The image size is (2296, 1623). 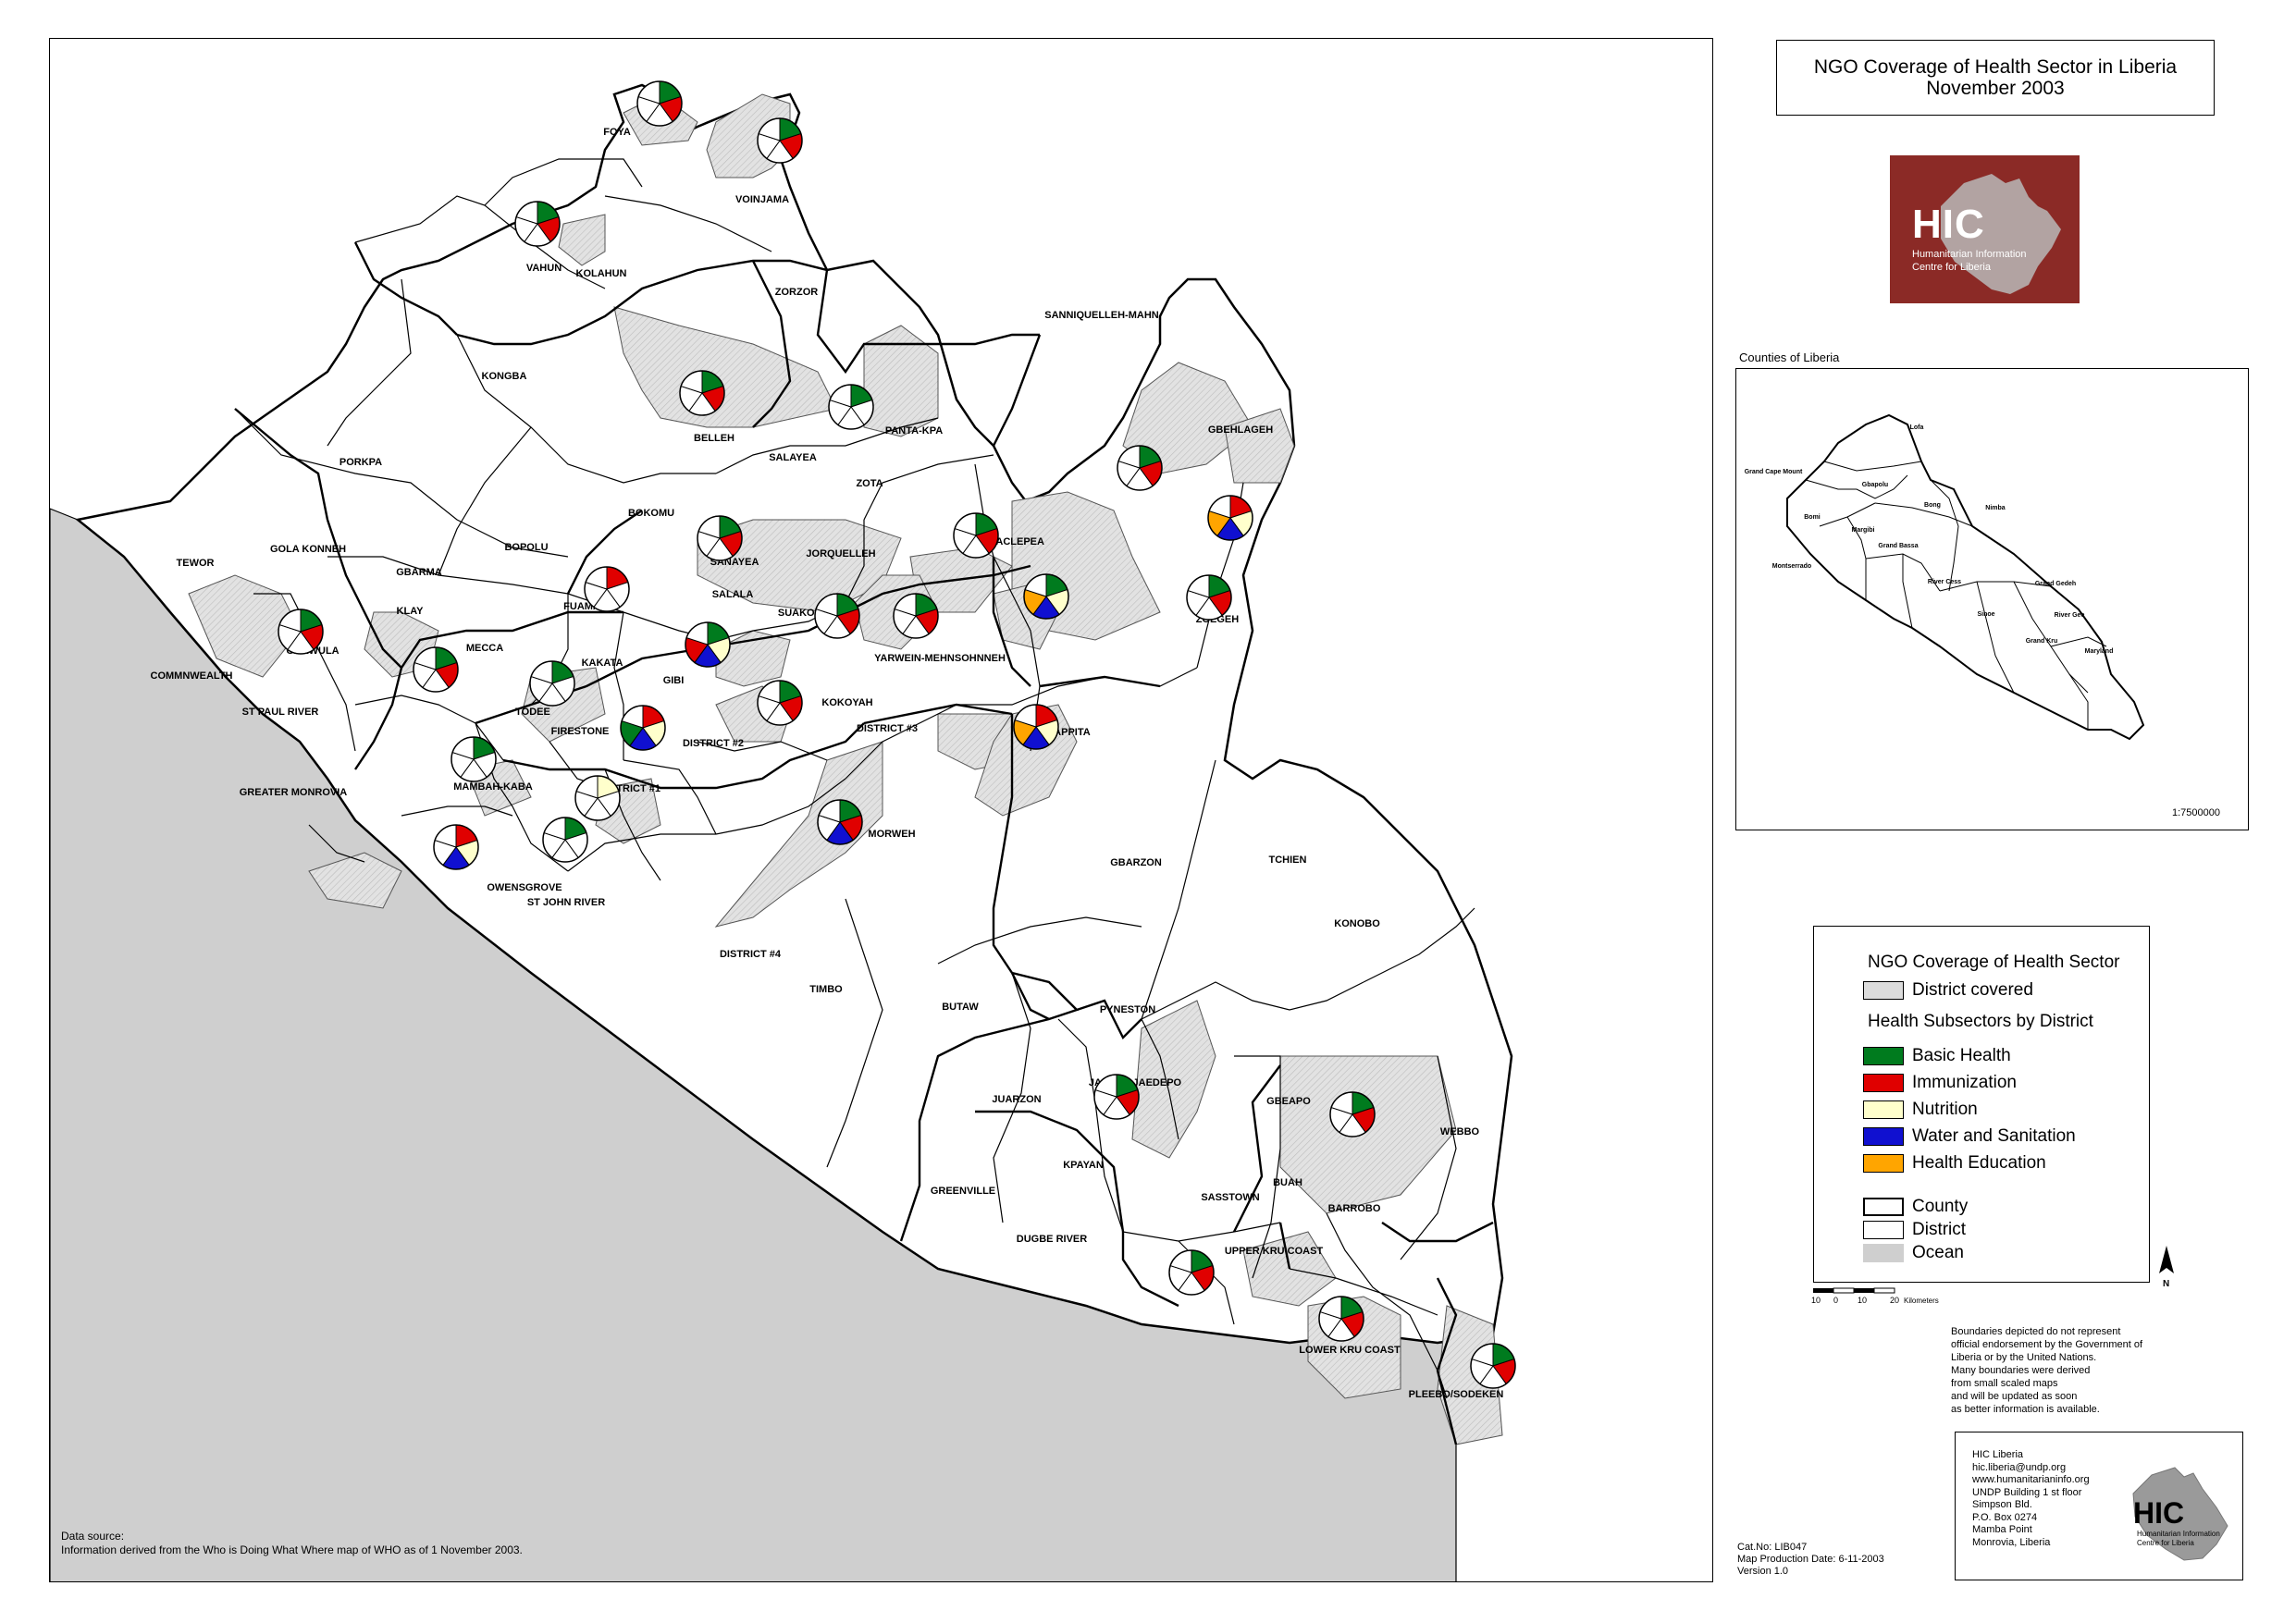 I want to click on district-label-kpayan: KPAYAN, so click(x=1083, y=1165).